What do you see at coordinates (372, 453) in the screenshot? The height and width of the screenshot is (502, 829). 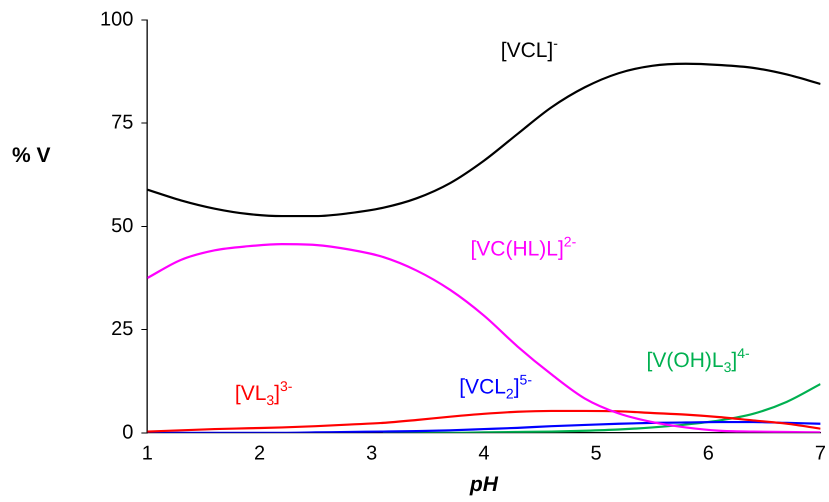 I see `x-tick-label: 3` at bounding box center [372, 453].